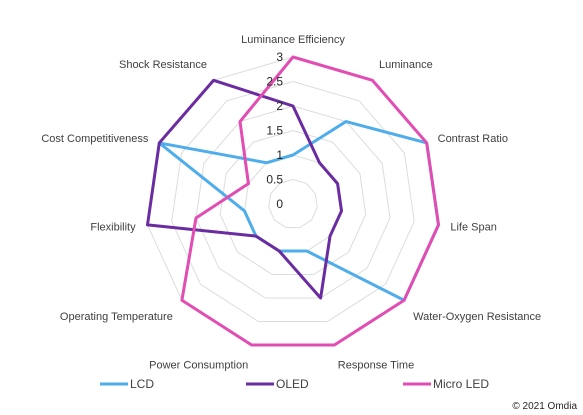  Describe the element at coordinates (113, 228) in the screenshot. I see `axis-label: Flexibility` at that location.